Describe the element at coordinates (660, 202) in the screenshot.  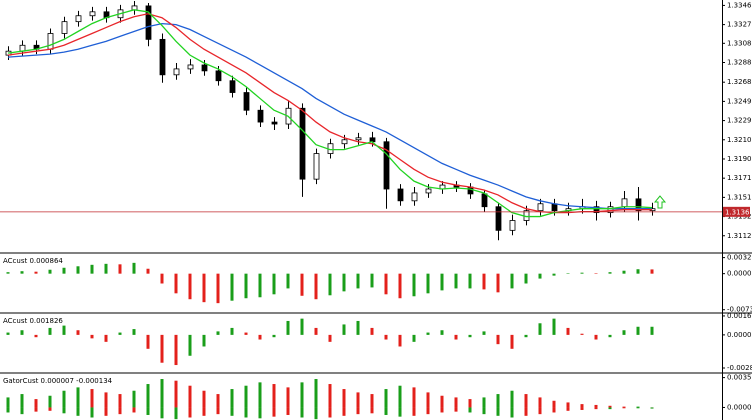
I see `buy-arrow` at that location.